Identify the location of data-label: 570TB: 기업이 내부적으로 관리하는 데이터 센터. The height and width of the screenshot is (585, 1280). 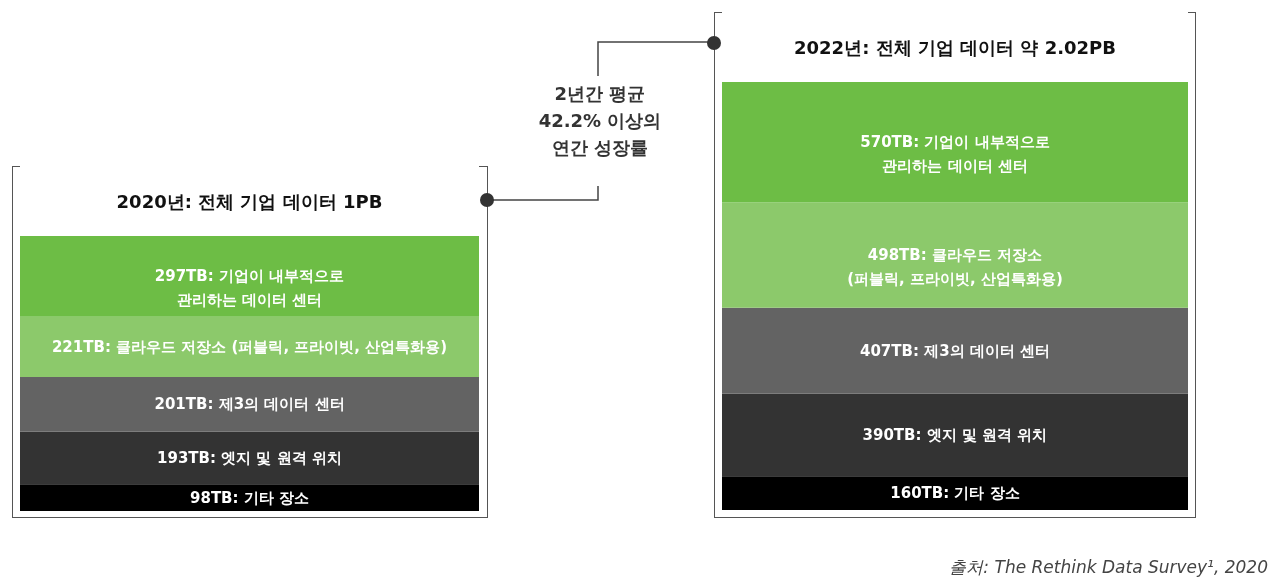
(955, 154).